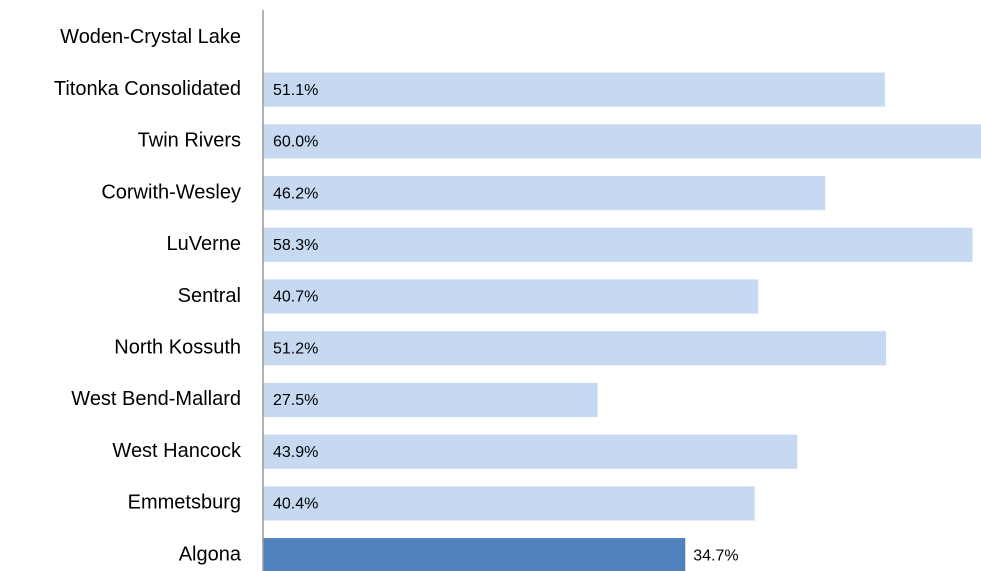 This screenshot has height=571, width=981. What do you see at coordinates (189, 141) in the screenshot?
I see `y-tick-label: Twin Rivers` at bounding box center [189, 141].